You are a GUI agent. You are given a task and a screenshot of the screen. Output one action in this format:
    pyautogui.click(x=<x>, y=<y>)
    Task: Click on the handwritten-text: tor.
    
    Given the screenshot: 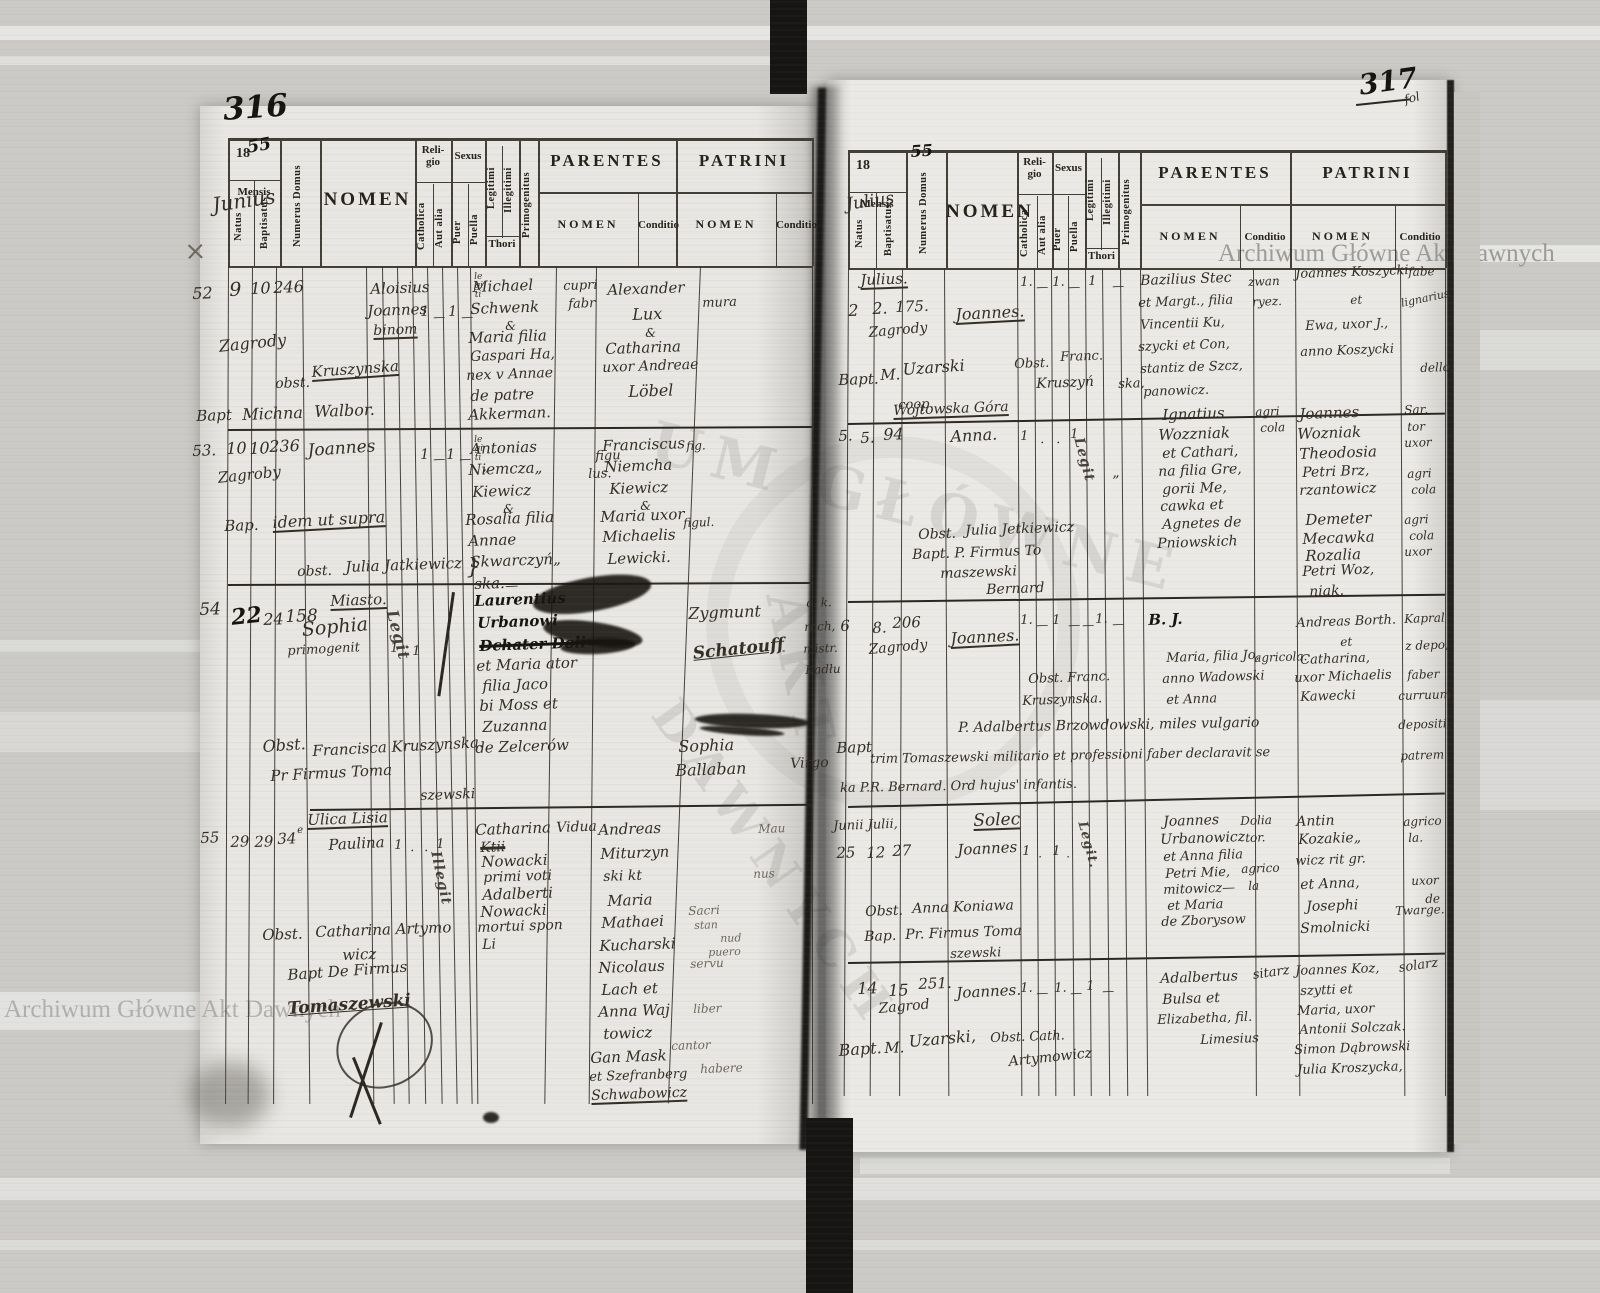 What is the action you would take?
    pyautogui.click(x=1255, y=837)
    